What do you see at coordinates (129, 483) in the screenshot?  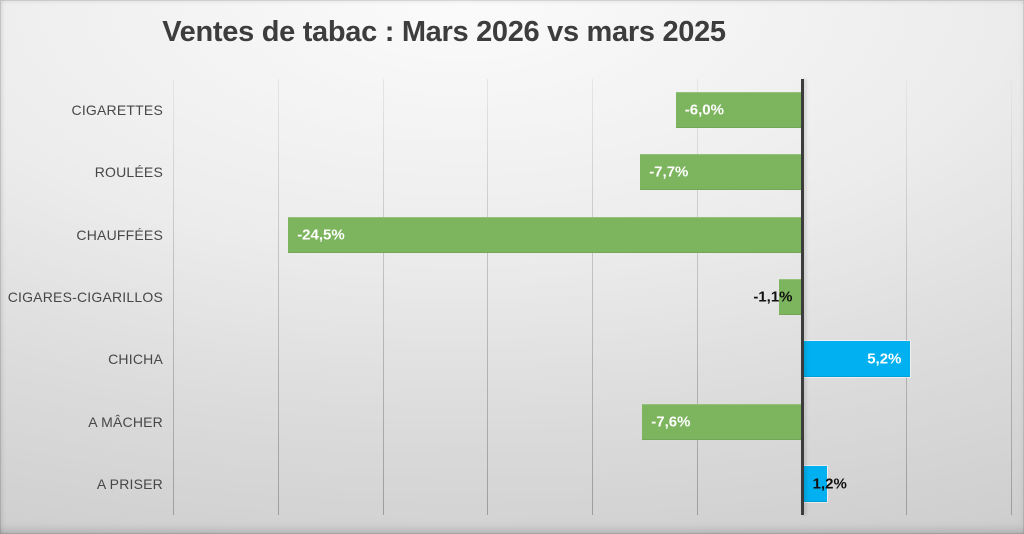 I see `category-label: A PRISER` at bounding box center [129, 483].